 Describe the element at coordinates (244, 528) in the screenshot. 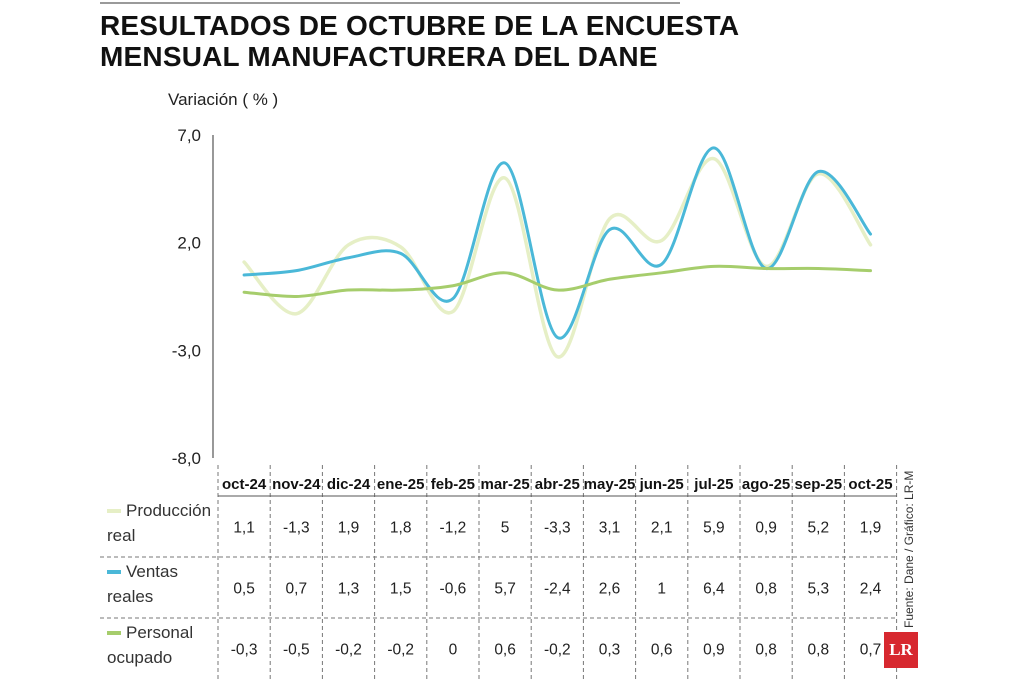

I see `series-produccion-real-value: 1,1` at that location.